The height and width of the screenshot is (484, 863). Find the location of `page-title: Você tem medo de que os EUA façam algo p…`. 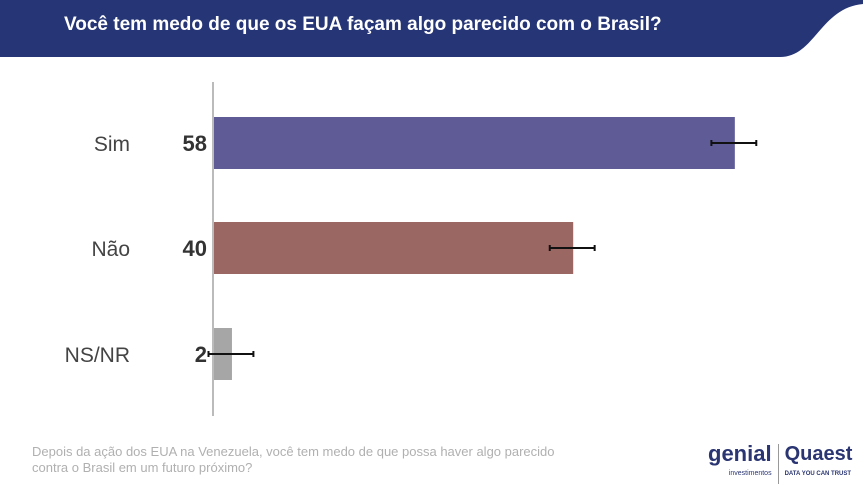

page-title: Você tem medo de que os EUA façam algo p… is located at coordinates (363, 24).